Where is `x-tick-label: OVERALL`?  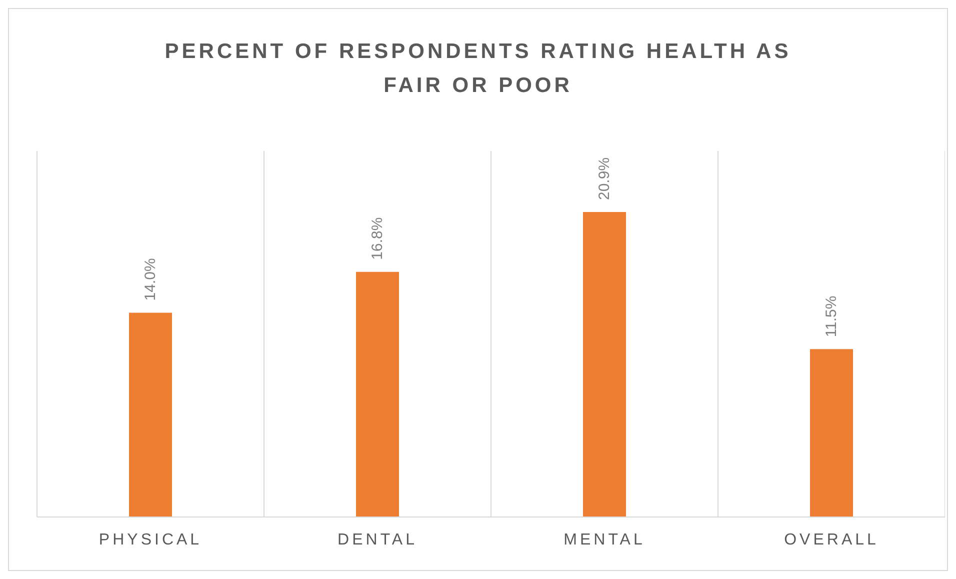
x-tick-label: OVERALL is located at coordinates (831, 539).